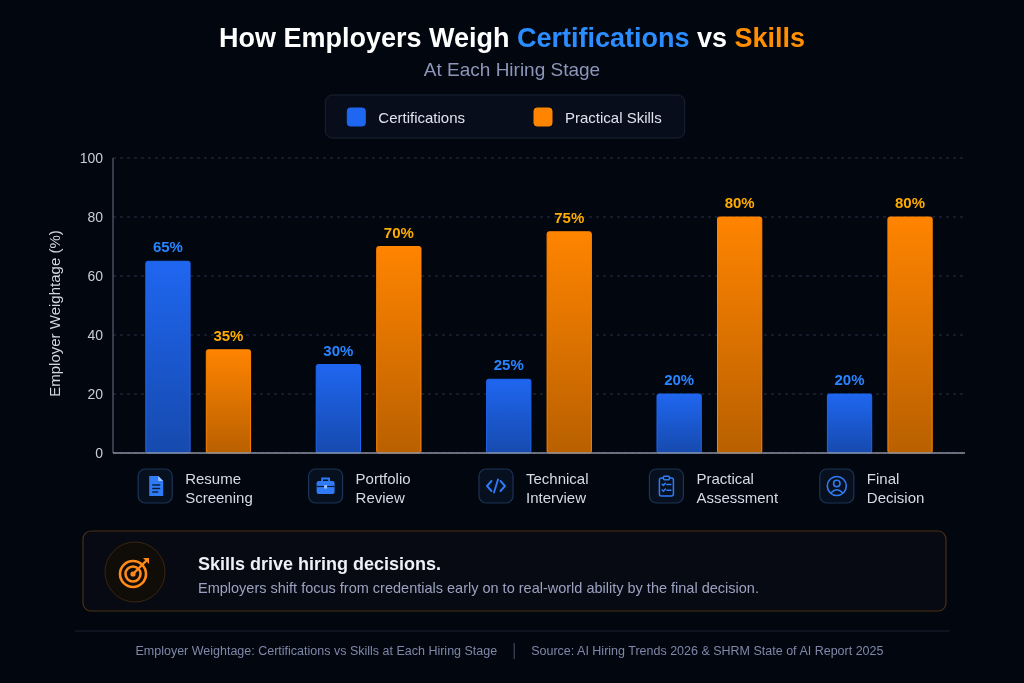 The width and height of the screenshot is (1024, 683). What do you see at coordinates (95, 217) in the screenshot?
I see `y-tick-label: 80` at bounding box center [95, 217].